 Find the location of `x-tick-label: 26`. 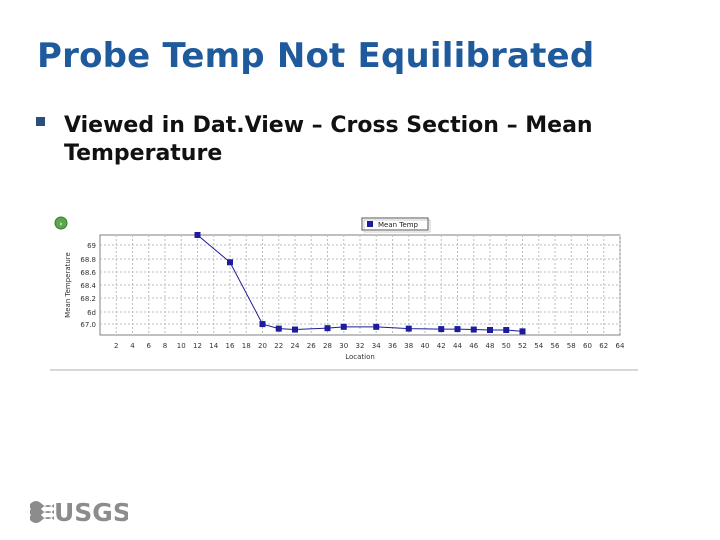

x-tick-label: 26 is located at coordinates (311, 346).